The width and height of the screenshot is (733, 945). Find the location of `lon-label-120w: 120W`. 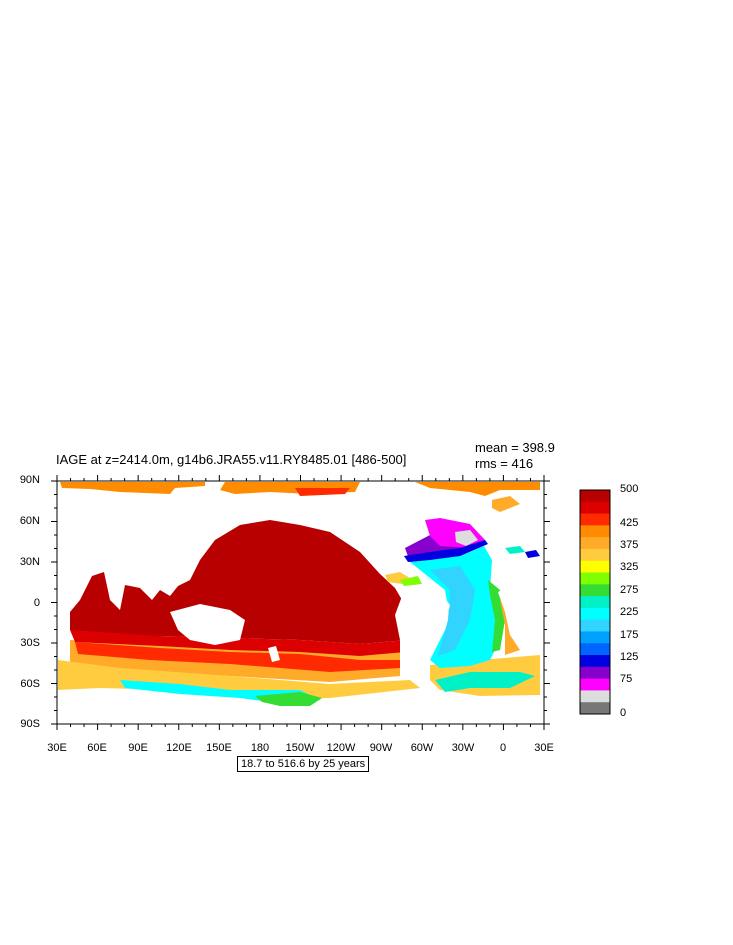

lon-label-120w: 120W is located at coordinates (341, 748).